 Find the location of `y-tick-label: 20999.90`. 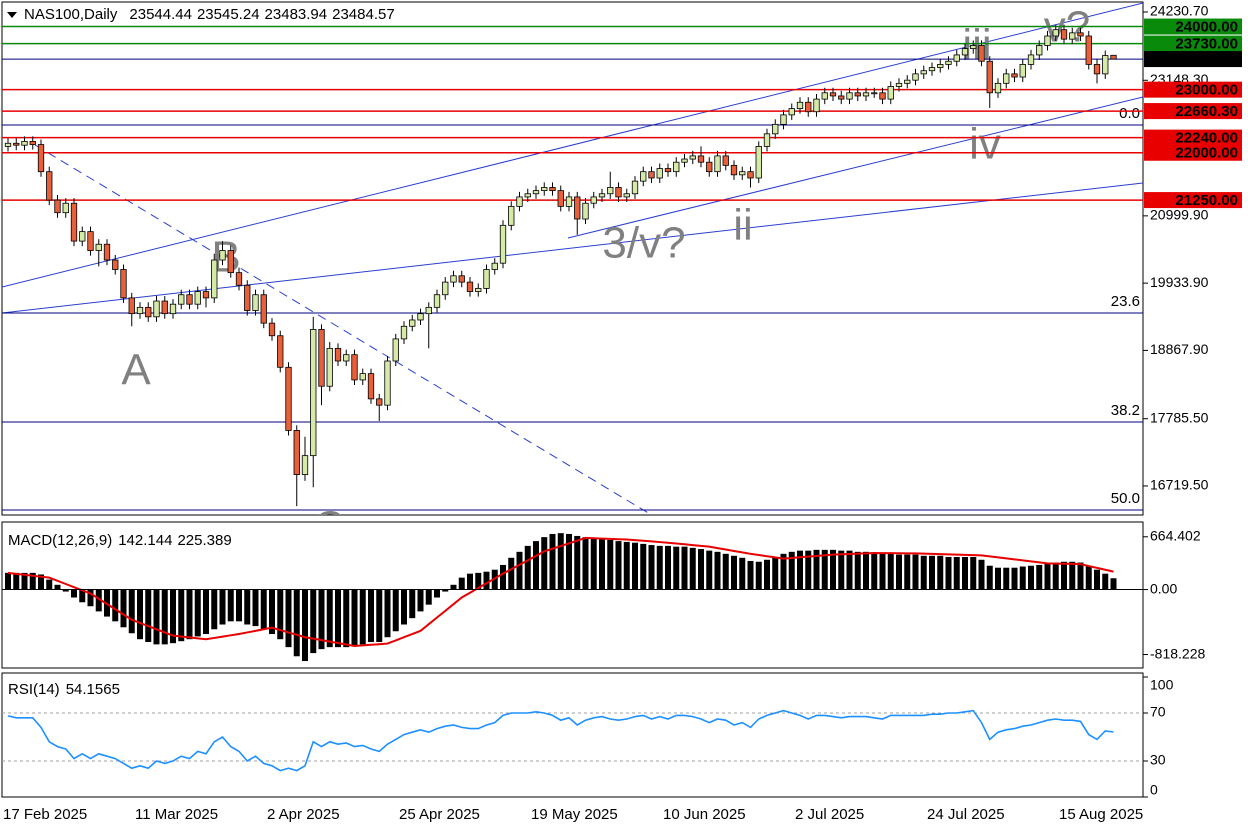

y-tick-label: 20999.90 is located at coordinates (1179, 215).